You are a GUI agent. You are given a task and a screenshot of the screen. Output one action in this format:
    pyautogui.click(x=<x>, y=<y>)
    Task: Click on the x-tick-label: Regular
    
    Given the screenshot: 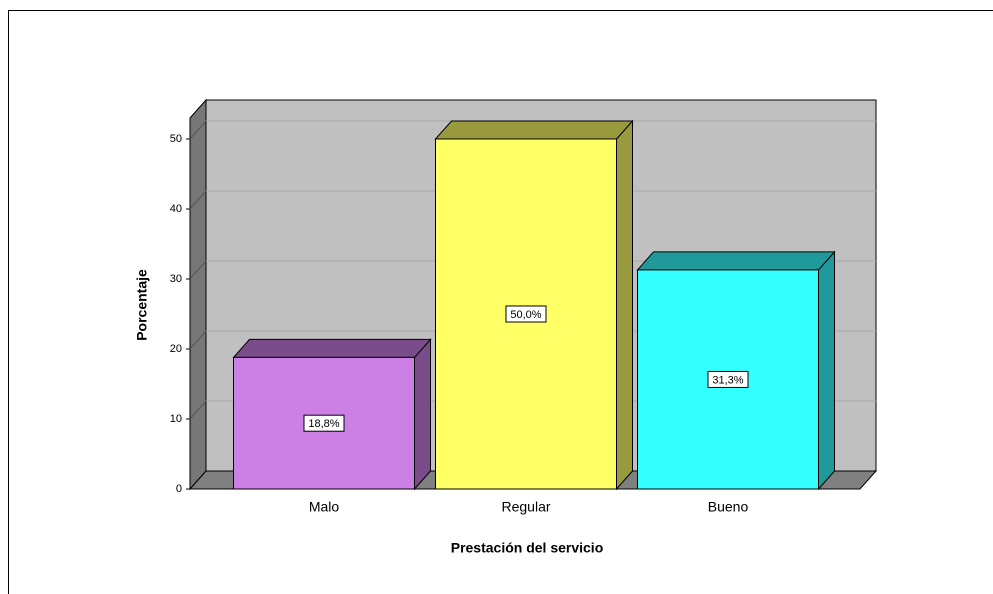 What is the action you would take?
    pyautogui.click(x=525, y=507)
    